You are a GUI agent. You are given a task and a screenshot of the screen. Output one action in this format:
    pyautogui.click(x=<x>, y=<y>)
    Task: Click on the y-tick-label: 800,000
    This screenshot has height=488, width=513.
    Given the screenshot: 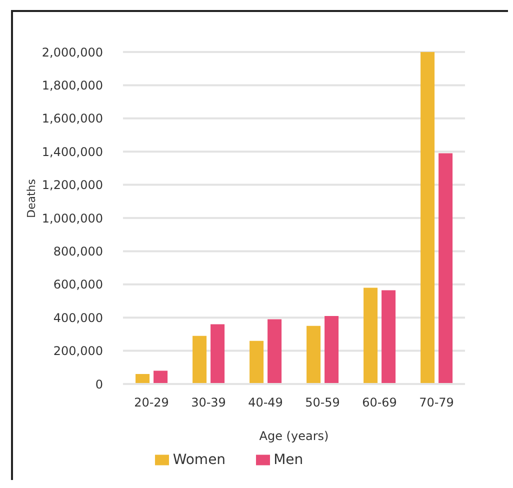 What is the action you would take?
    pyautogui.click(x=78, y=251)
    